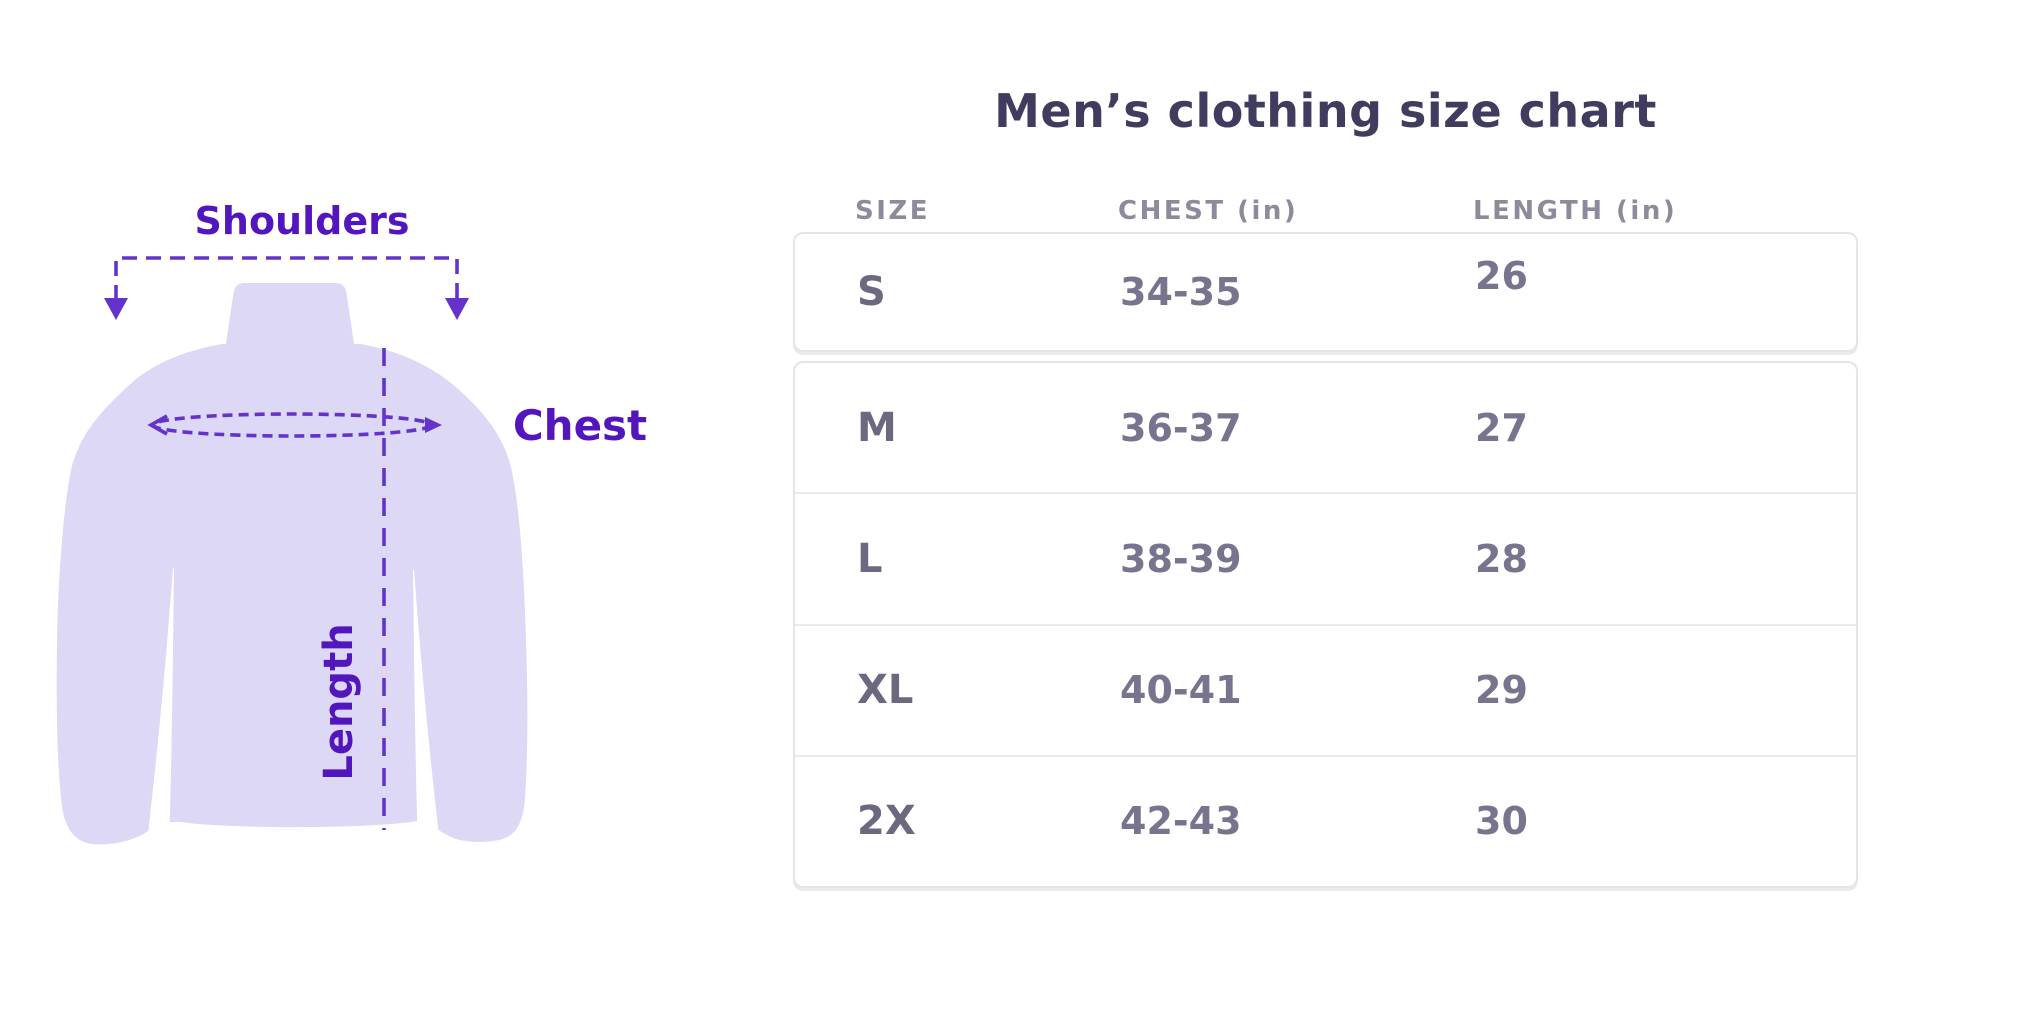 This screenshot has width=2032, height=1020. What do you see at coordinates (1501, 558) in the screenshot?
I see `length-cell: 28` at bounding box center [1501, 558].